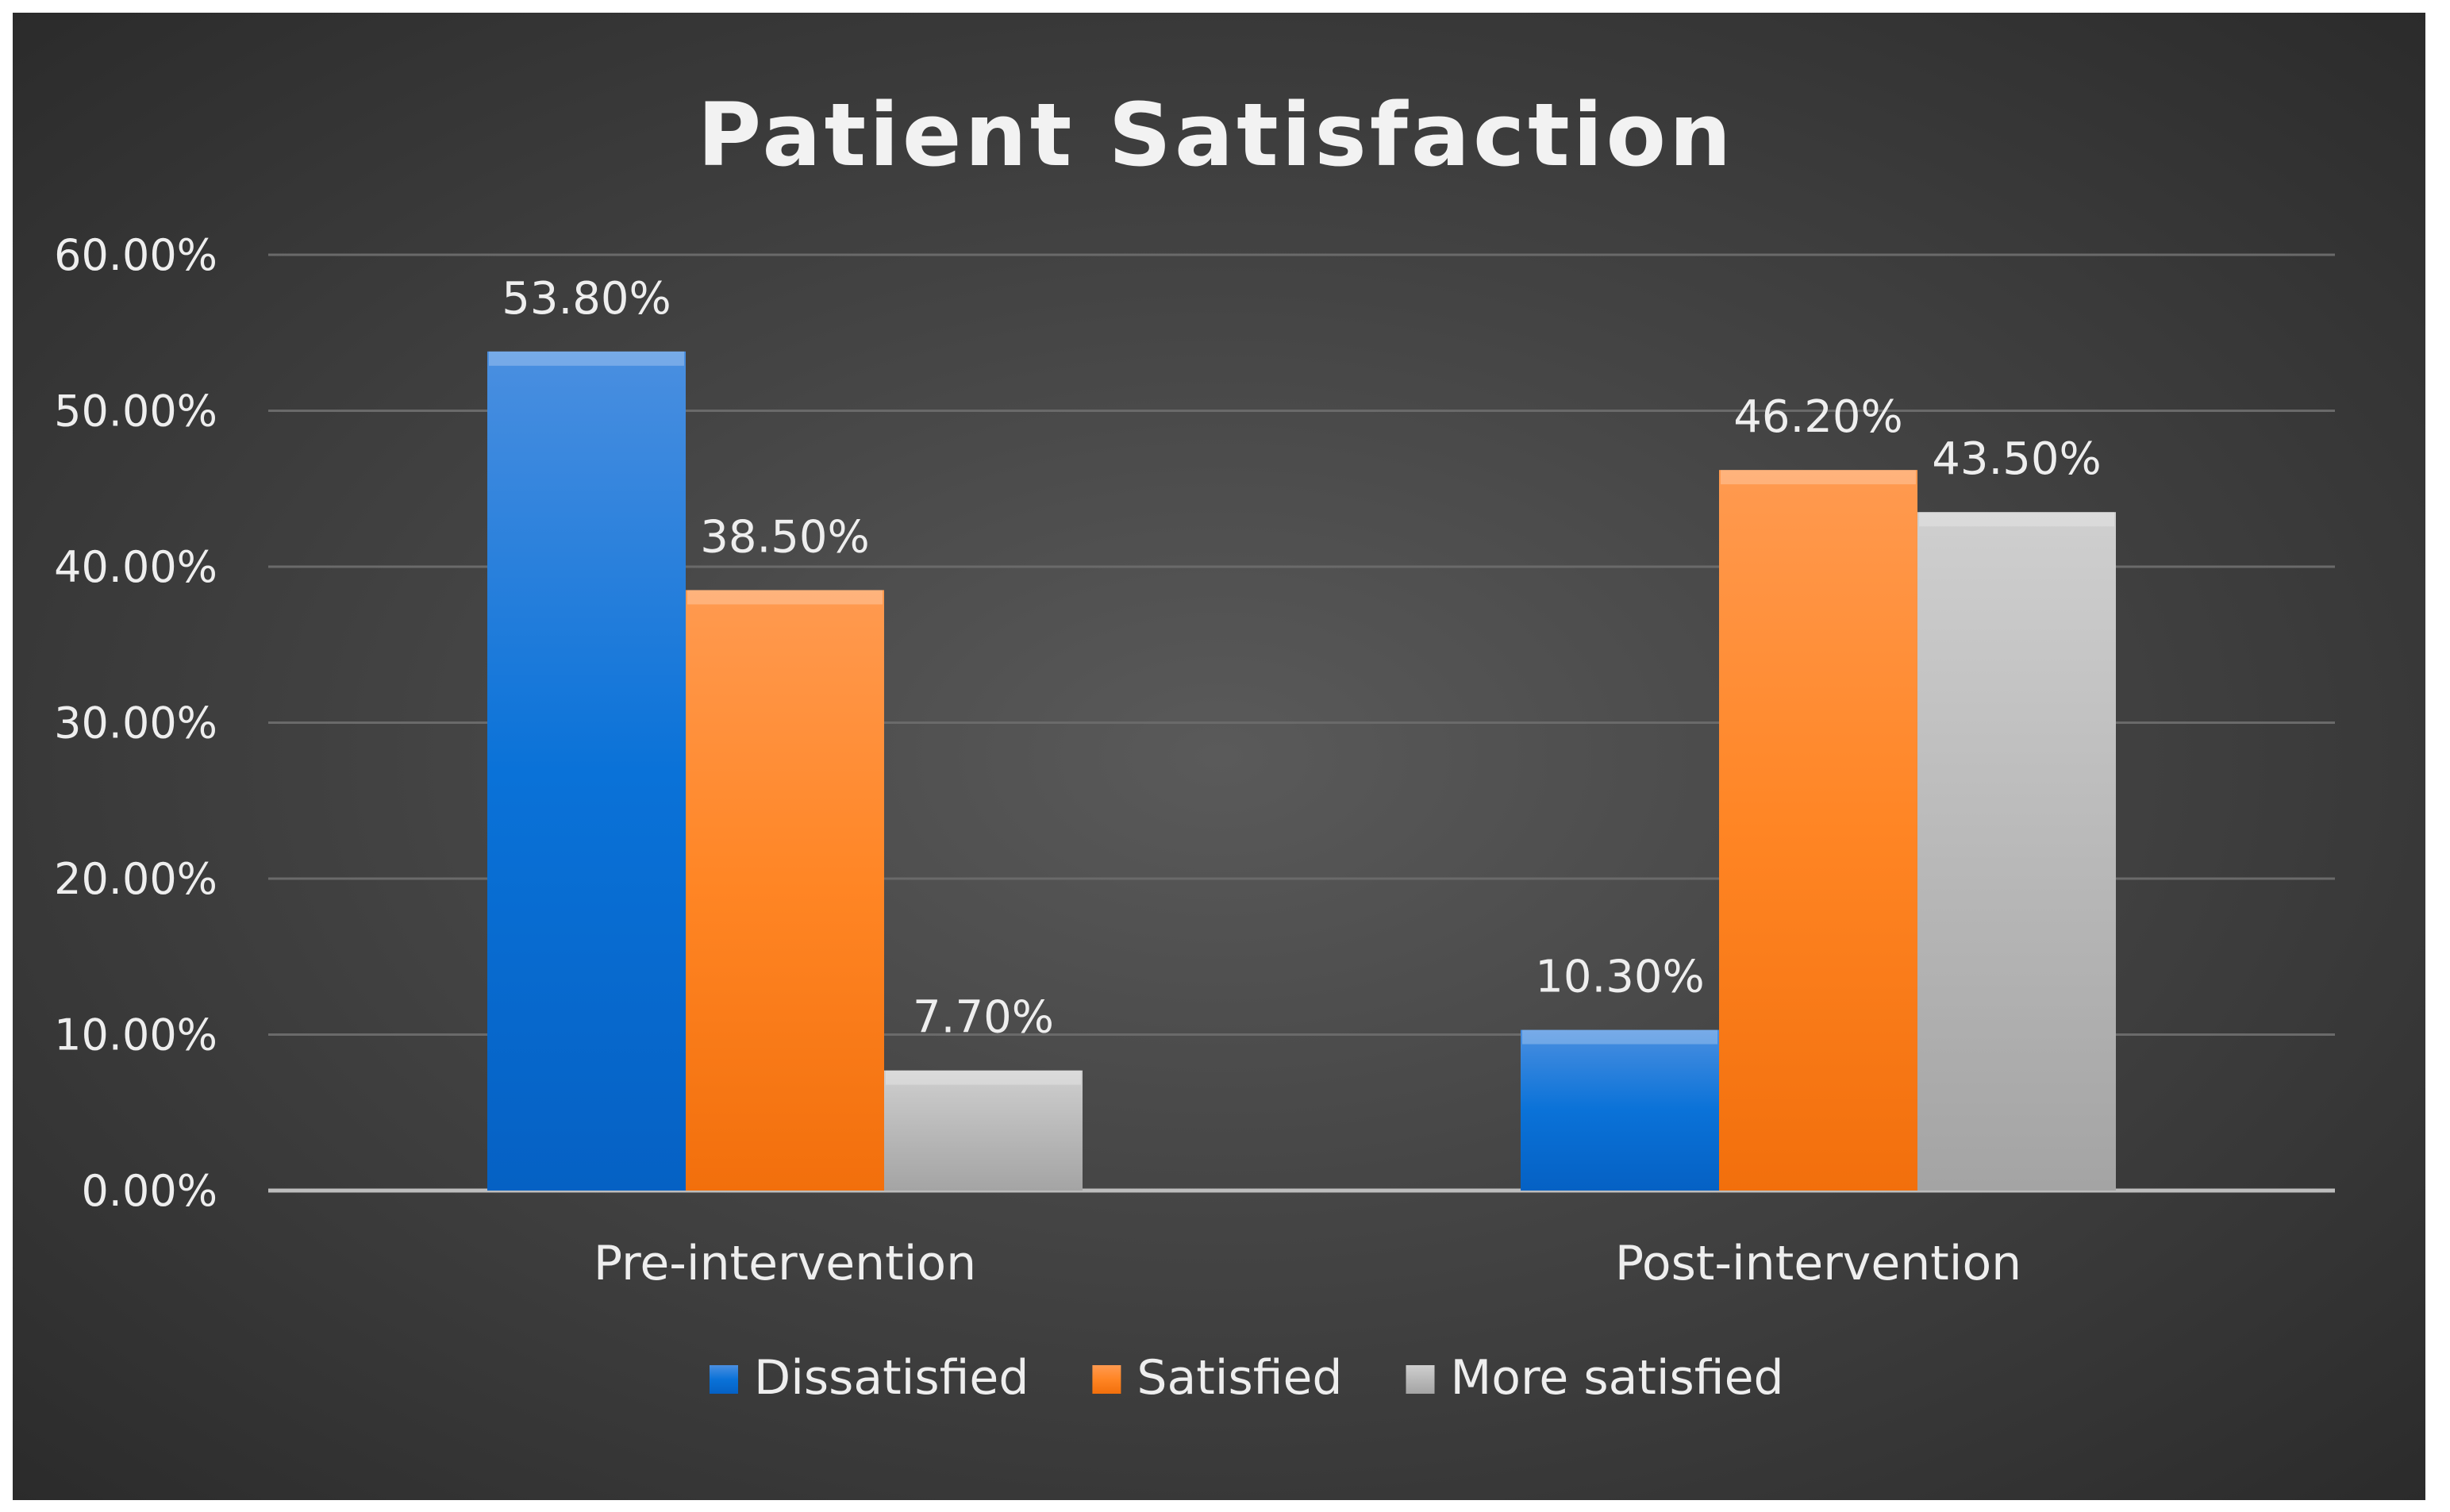  Describe the element at coordinates (1617, 1378) in the screenshot. I see `legend-label: More satisfied` at that location.